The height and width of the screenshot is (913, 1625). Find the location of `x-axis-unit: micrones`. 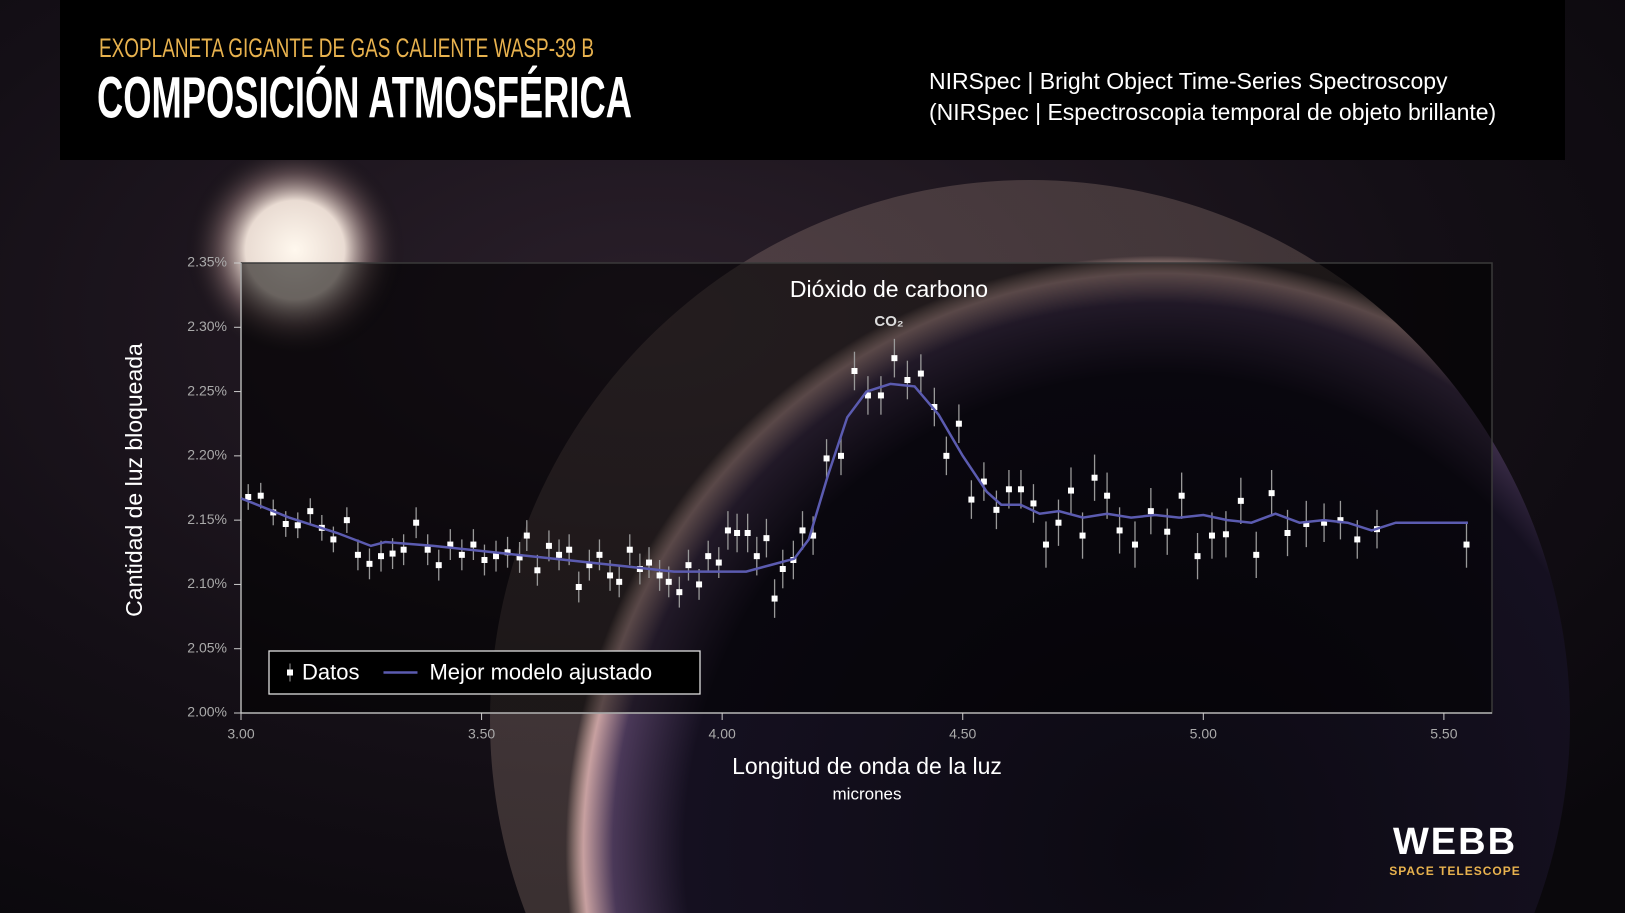

x-axis-unit: micrones is located at coordinates (867, 793).